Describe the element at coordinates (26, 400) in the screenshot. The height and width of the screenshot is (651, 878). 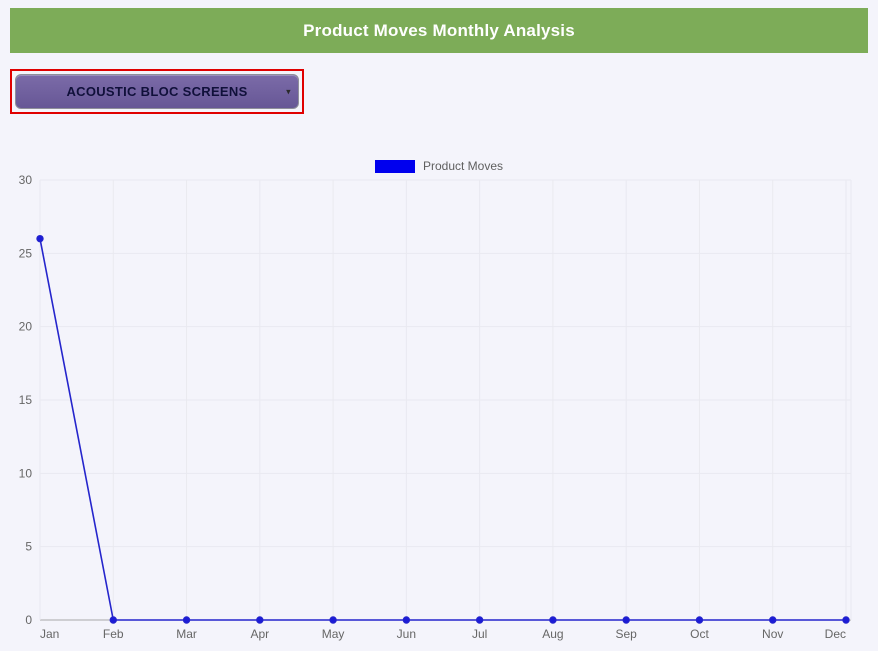
I see `svg-text: 15` at that location.